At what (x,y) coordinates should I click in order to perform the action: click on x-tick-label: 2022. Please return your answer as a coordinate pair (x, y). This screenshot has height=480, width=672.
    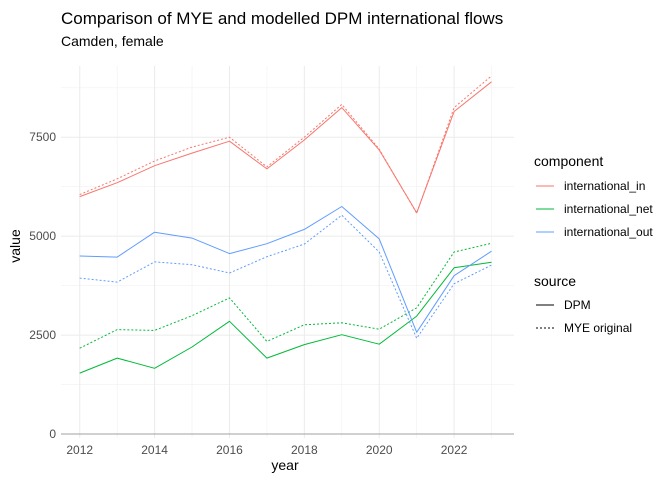
    Looking at the image, I should click on (454, 450).